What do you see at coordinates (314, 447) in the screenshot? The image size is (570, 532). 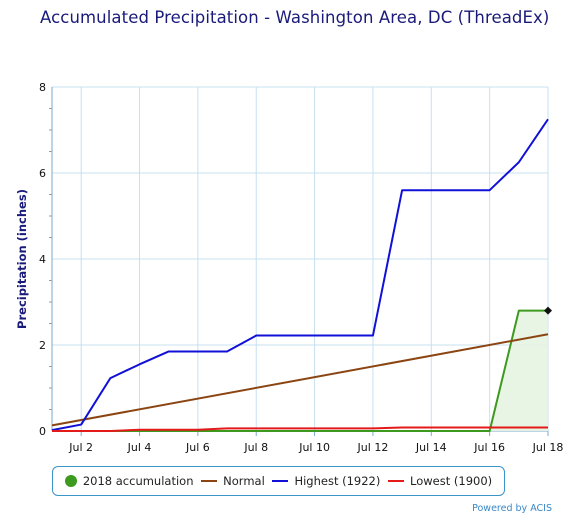 I see `x-tick-label: Jul 10` at bounding box center [314, 447].